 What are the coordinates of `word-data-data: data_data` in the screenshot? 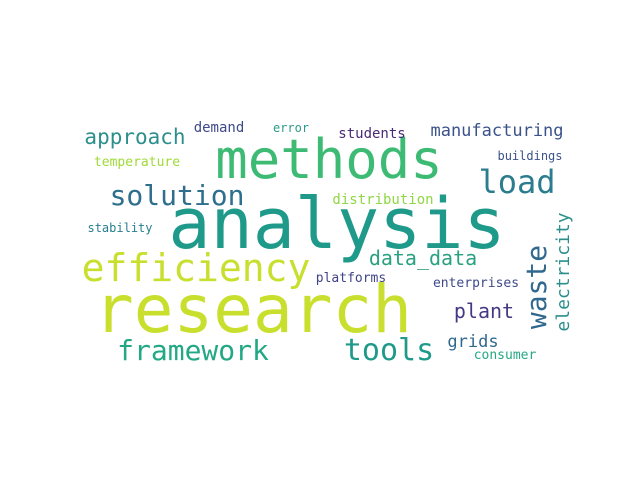 It's located at (423, 258).